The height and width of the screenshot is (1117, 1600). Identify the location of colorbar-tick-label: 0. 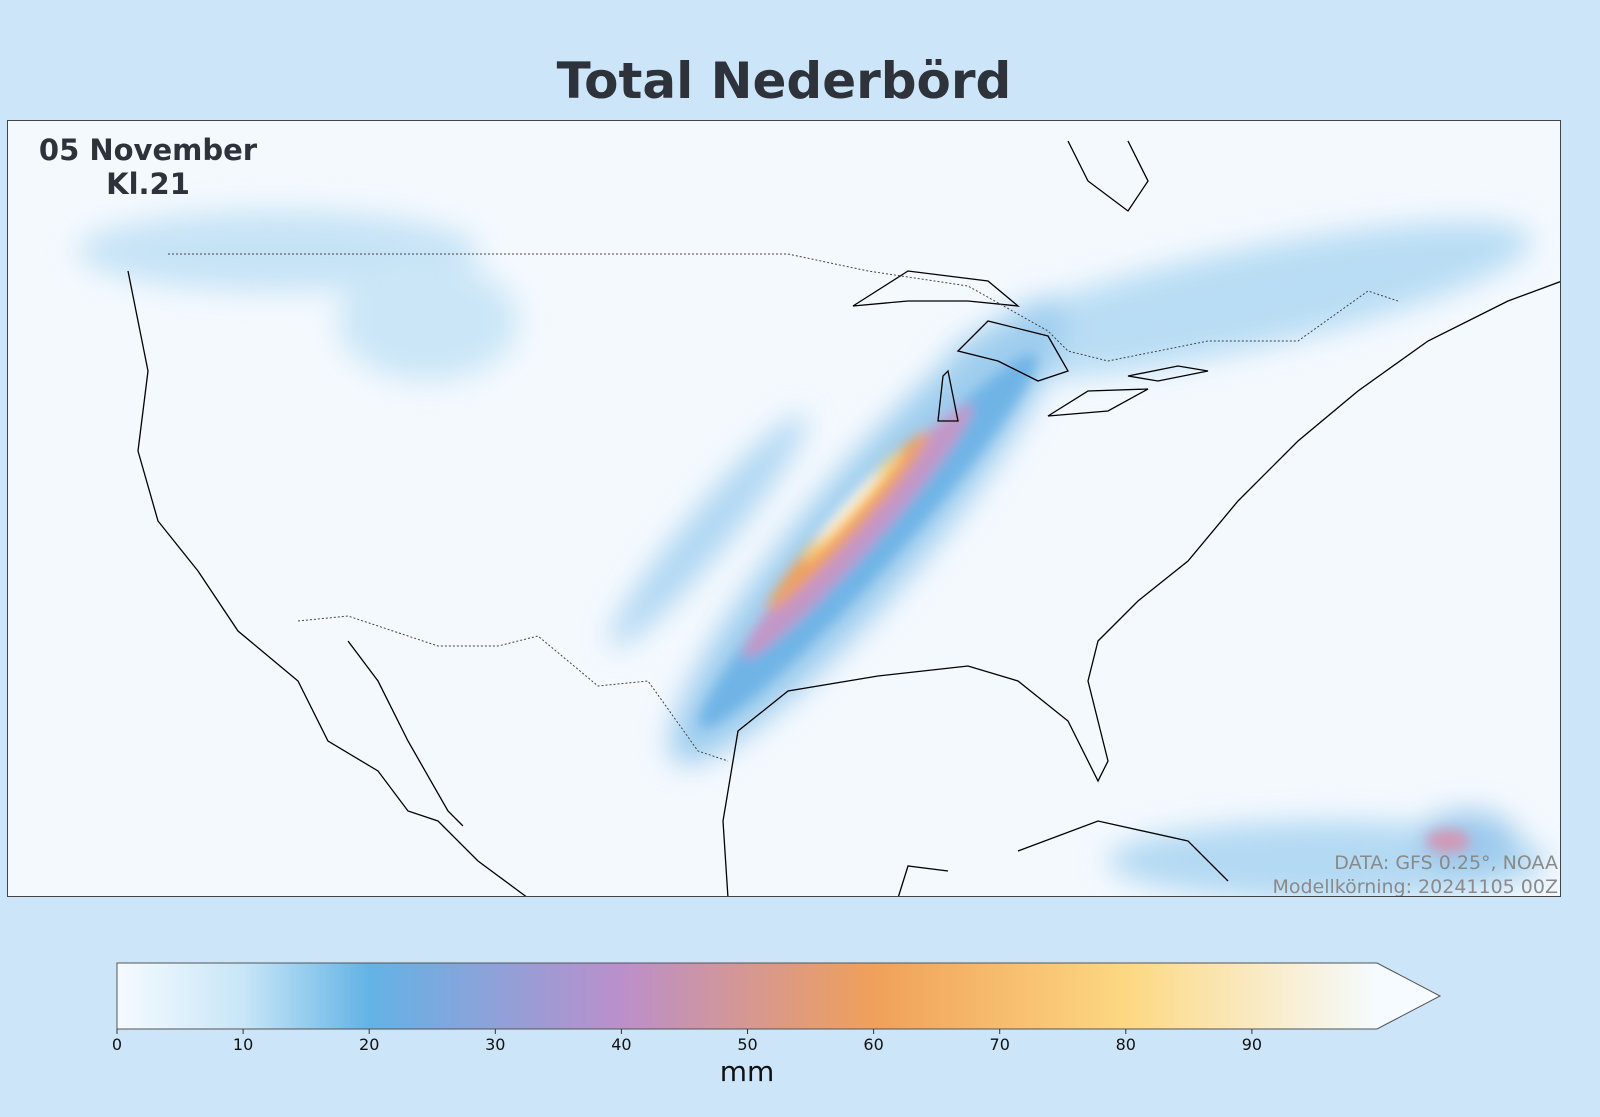
(117, 1044).